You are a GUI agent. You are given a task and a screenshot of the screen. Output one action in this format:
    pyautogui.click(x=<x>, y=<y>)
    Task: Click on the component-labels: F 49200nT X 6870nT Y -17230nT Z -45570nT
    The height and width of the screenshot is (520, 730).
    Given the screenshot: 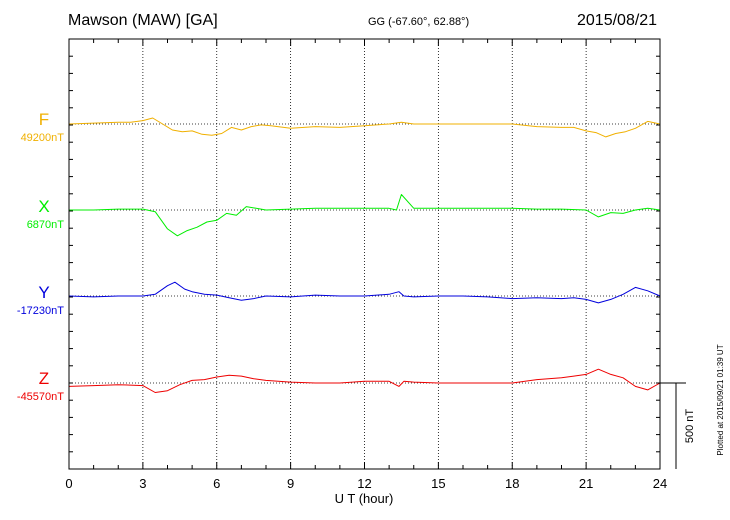 What is the action you would take?
    pyautogui.click(x=40, y=256)
    